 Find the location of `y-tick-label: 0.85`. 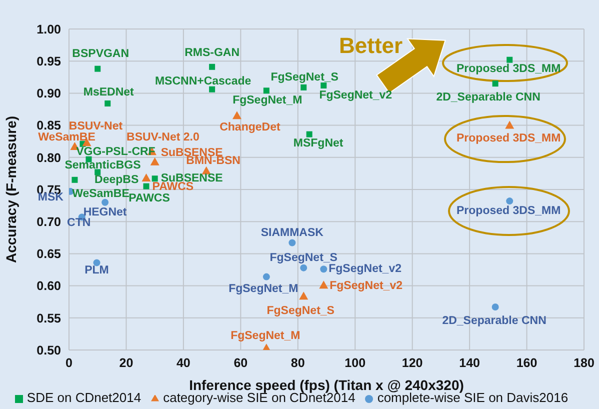

y-tick-label: 0.85 is located at coordinates (49, 125).